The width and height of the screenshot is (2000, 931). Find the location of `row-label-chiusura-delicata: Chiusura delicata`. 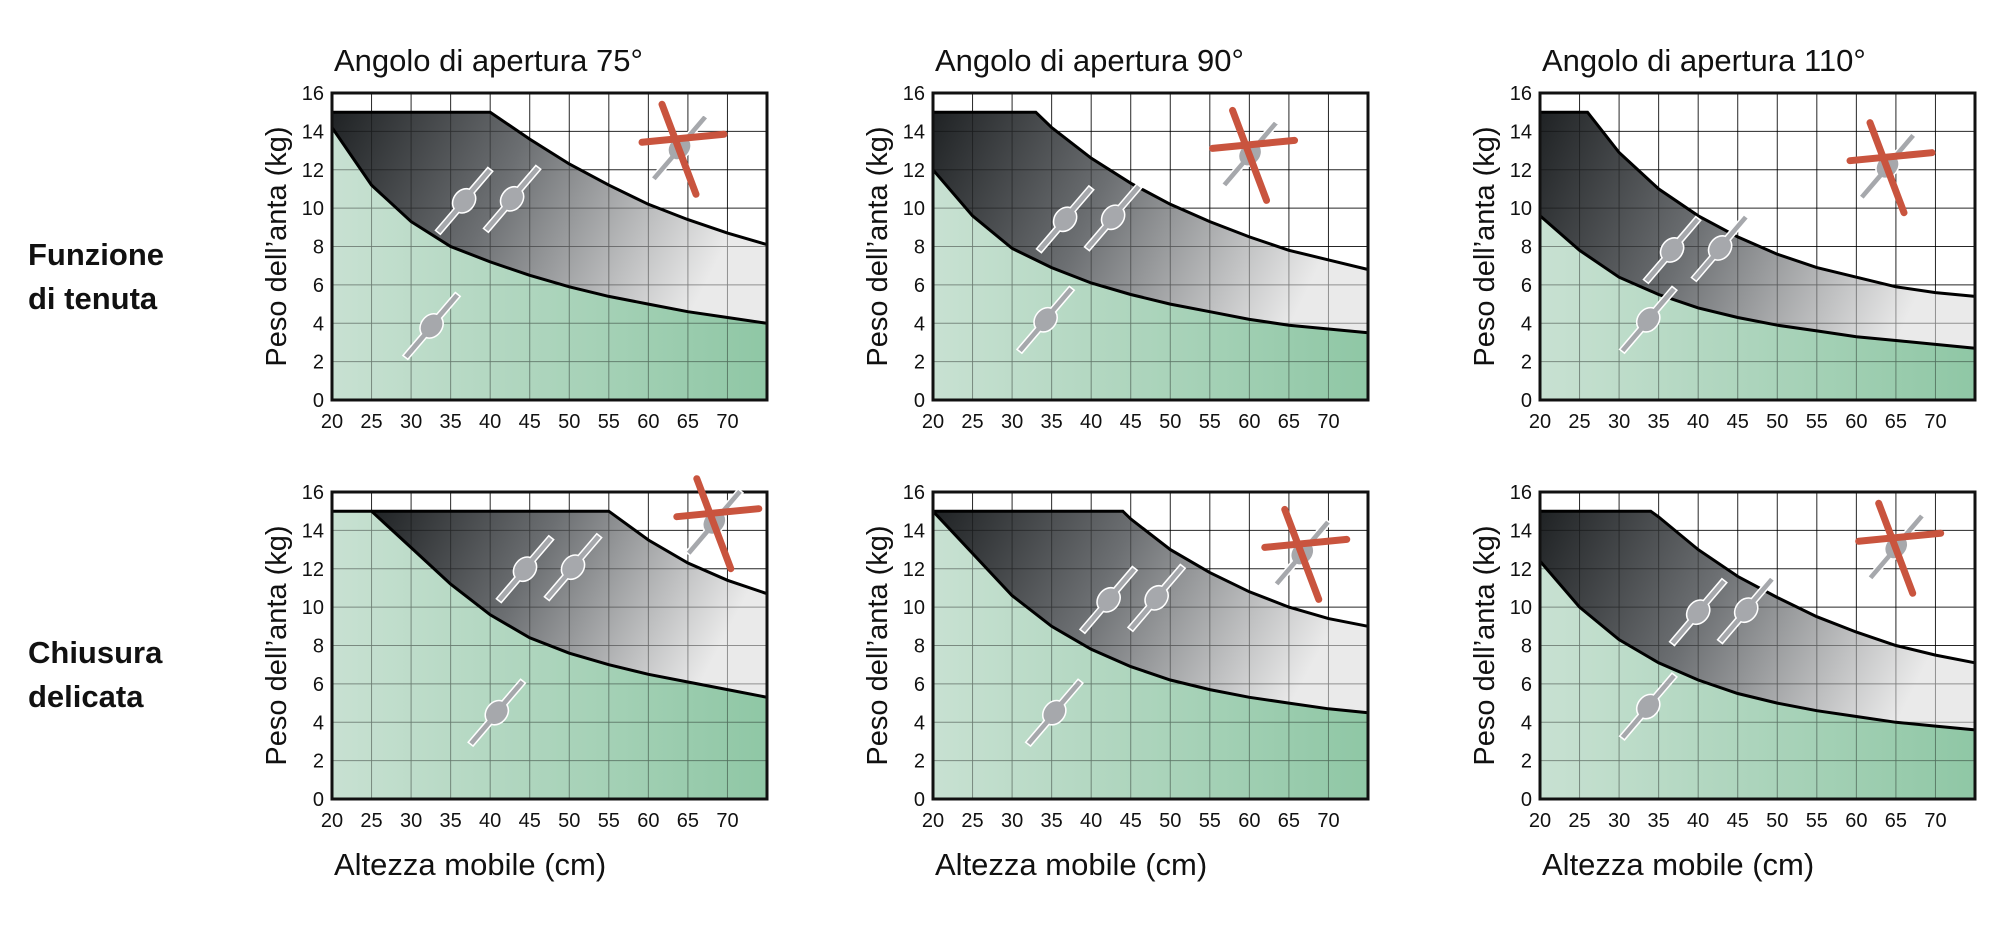

row-label-chiusura-delicata: Chiusura delicata is located at coordinates (95, 675).